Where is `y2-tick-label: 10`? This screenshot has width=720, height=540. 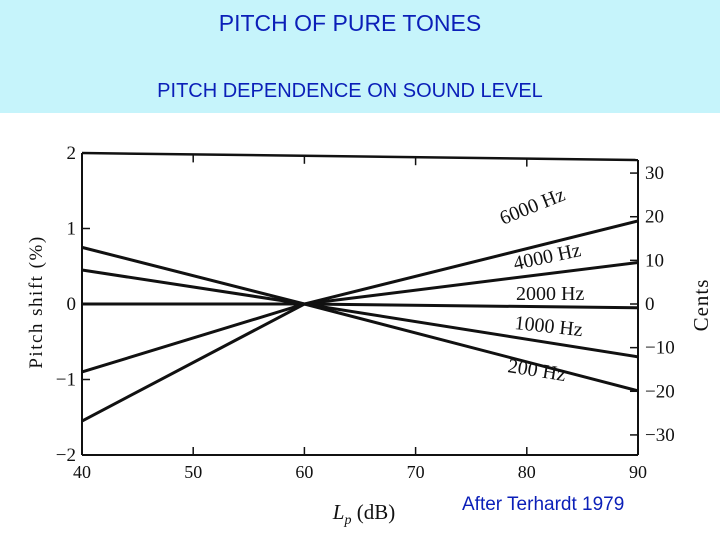
y2-tick-label: 10 is located at coordinates (654, 260).